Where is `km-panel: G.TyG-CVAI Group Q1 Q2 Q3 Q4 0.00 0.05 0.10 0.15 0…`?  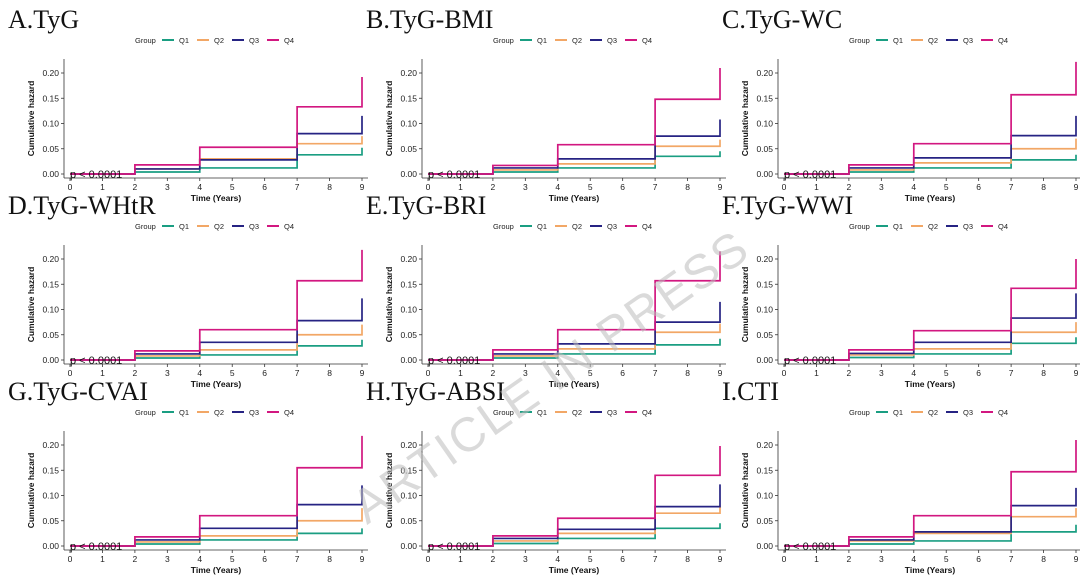
km-panel: G.TyG-CVAI Group Q1 Q2 Q3 Q4 0.00 0.05 0.10 0.15 0… is located at coordinates (188, 476).